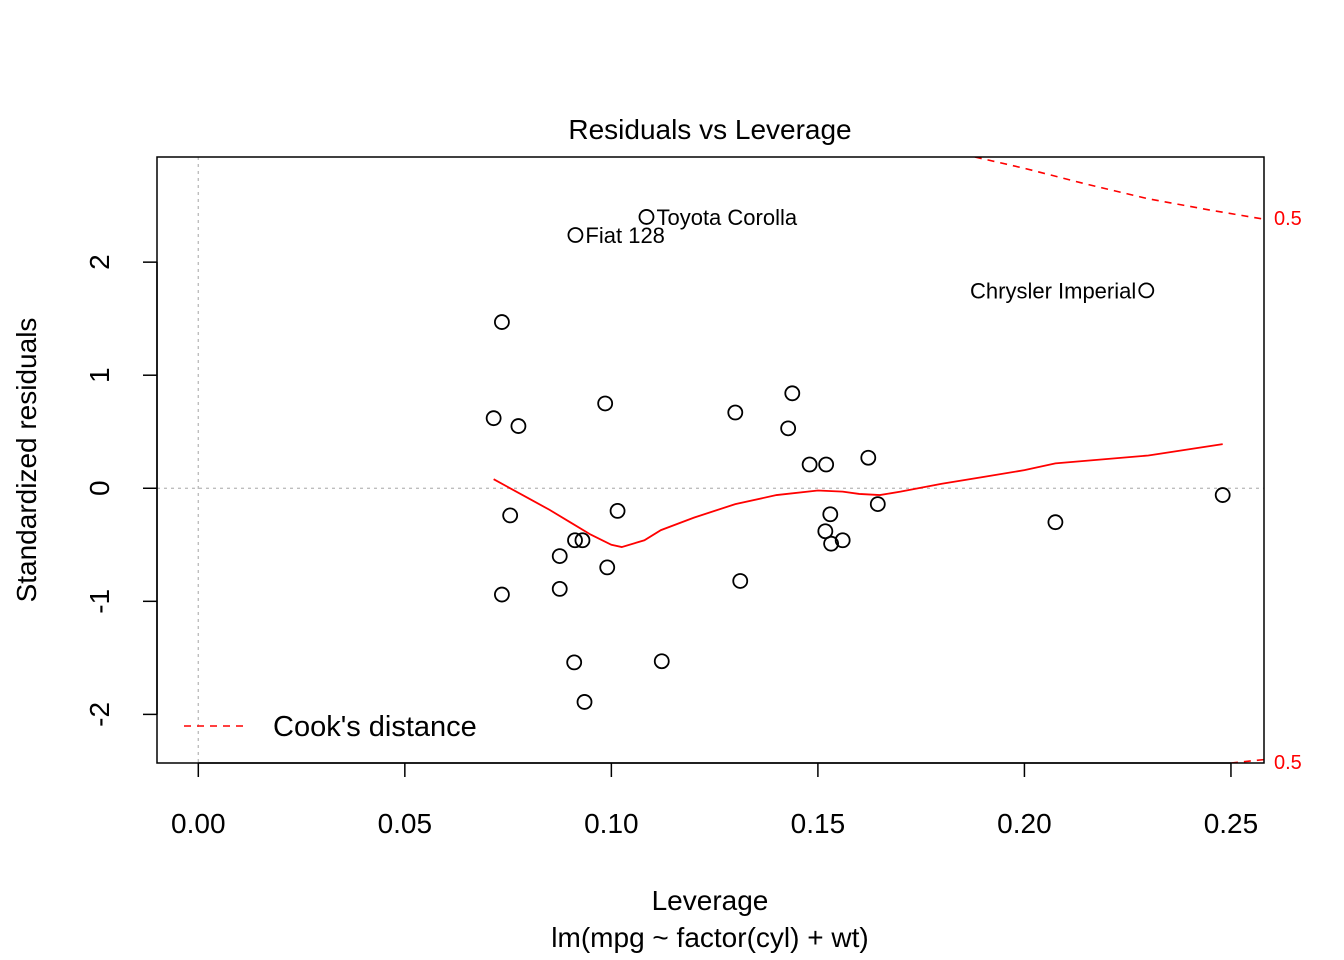 This screenshot has height=960, width=1344. What do you see at coordinates (99, 375) in the screenshot?
I see `y-tick-label: 1` at bounding box center [99, 375].